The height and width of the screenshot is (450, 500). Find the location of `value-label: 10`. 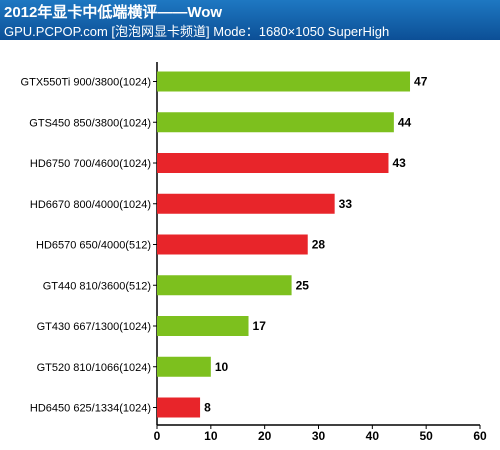

value-label: 10 is located at coordinates (222, 367).